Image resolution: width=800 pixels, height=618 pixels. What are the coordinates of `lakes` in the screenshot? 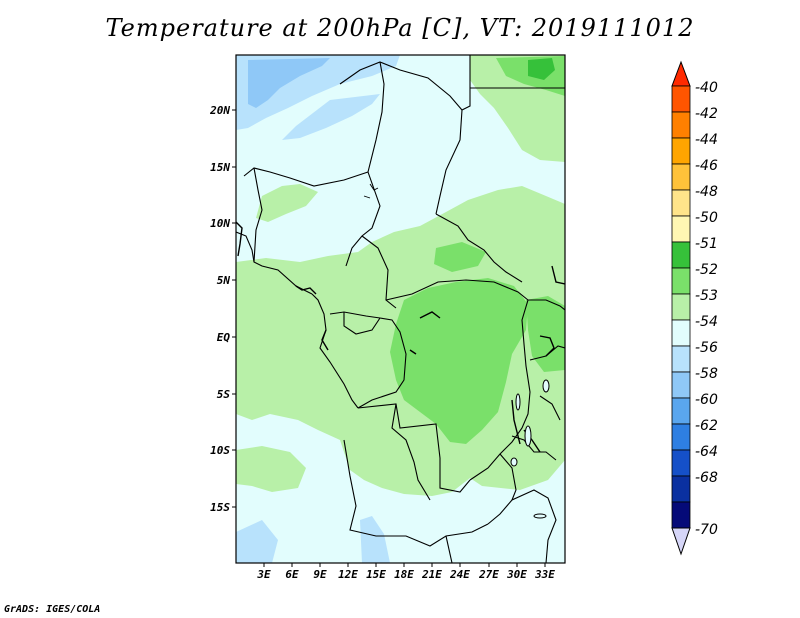 It's located at (530, 449).